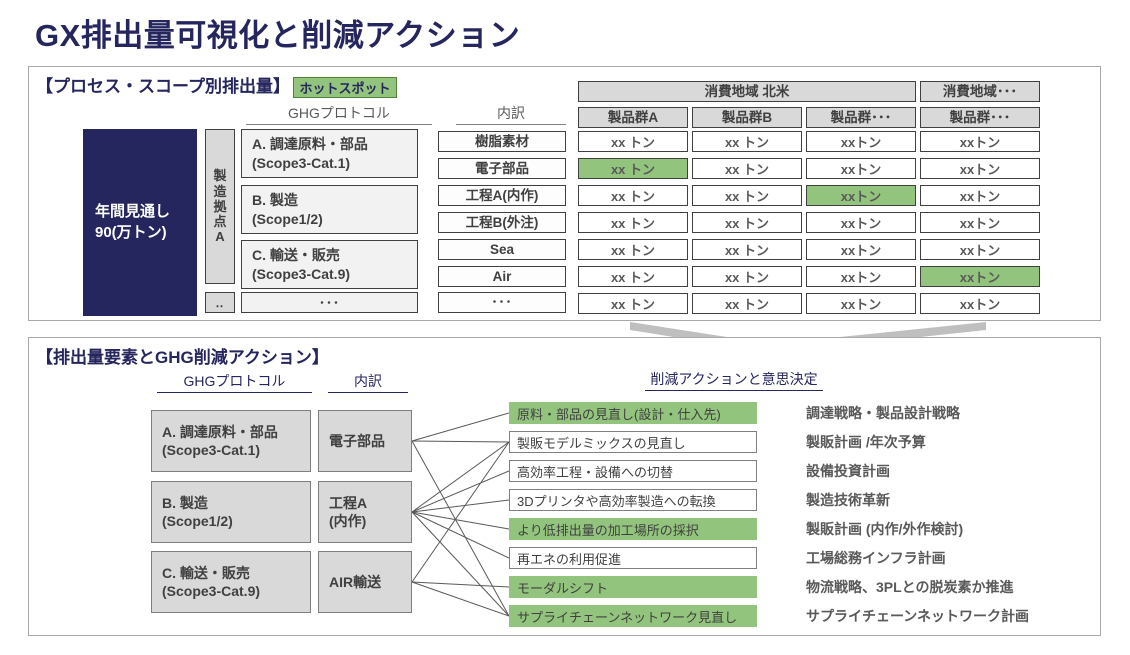  I want to click on decision-label: 工場総務インフラ計画, so click(876, 558).